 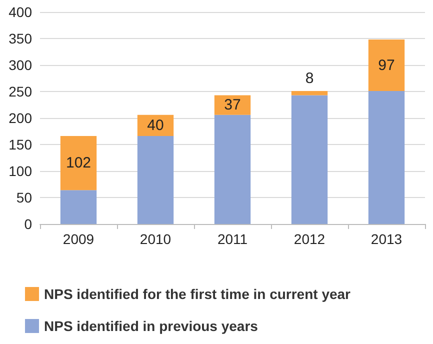 What do you see at coordinates (386, 239) in the screenshot?
I see `x-tick-label: 2013` at bounding box center [386, 239].